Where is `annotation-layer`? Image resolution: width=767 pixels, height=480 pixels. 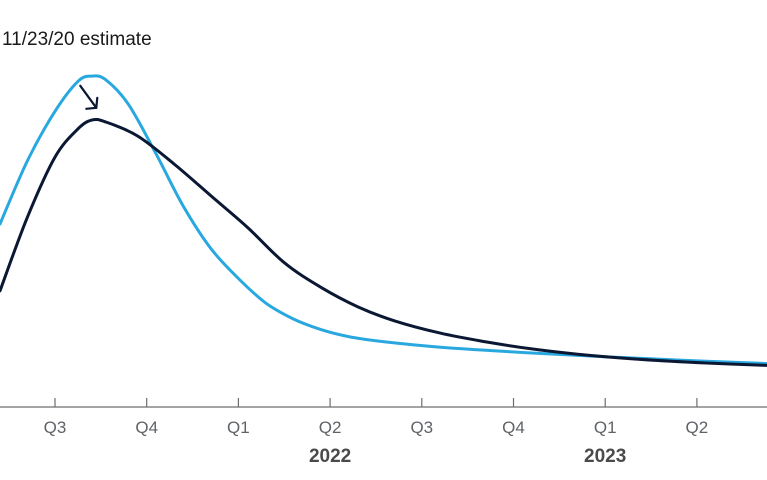
annotation-layer is located at coordinates (89, 97).